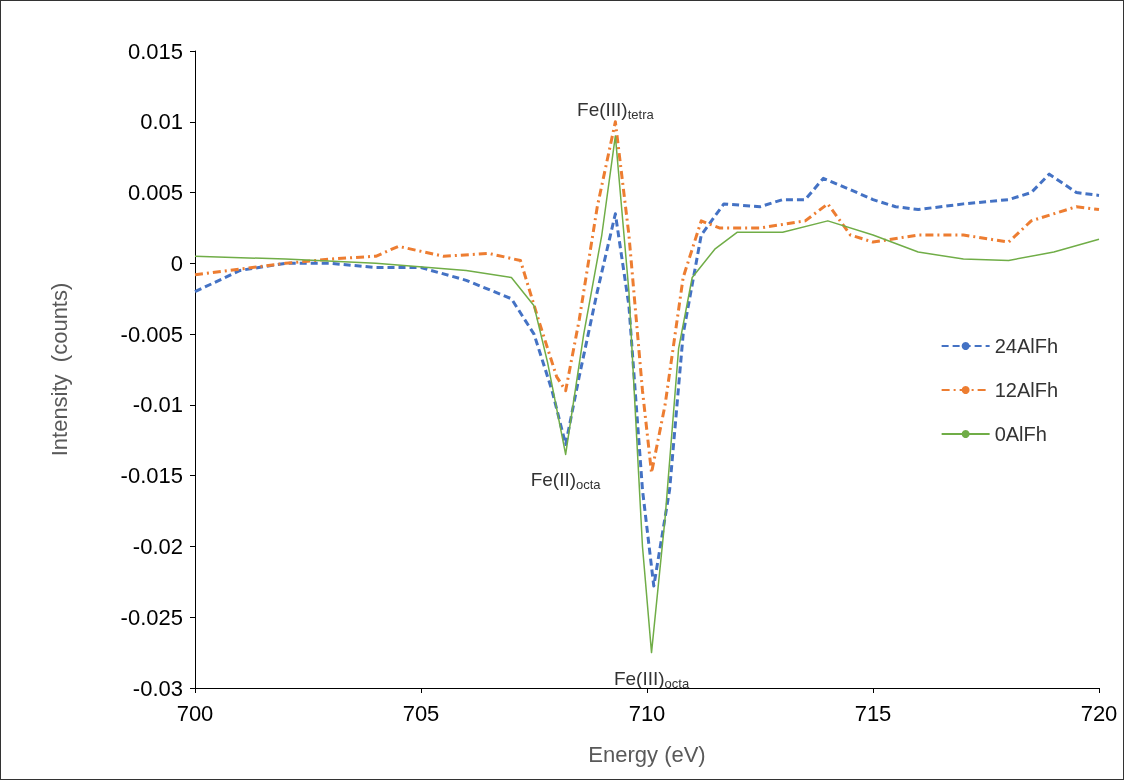 The width and height of the screenshot is (1124, 780). What do you see at coordinates (1026, 346) in the screenshot?
I see `legend-label: 24AlFh` at bounding box center [1026, 346].